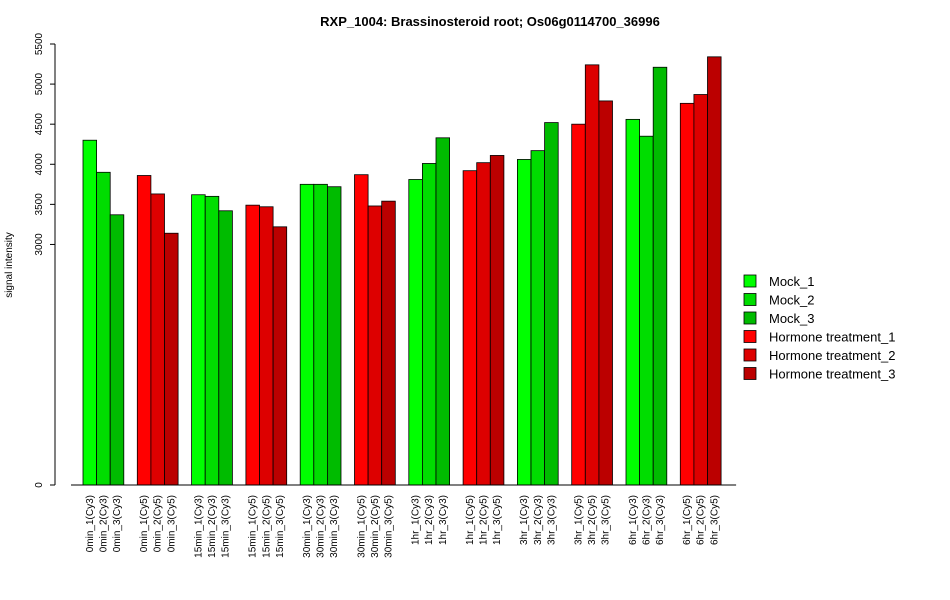  What do you see at coordinates (39, 164) in the screenshot?
I see `y-tick-label: 4000` at bounding box center [39, 164].